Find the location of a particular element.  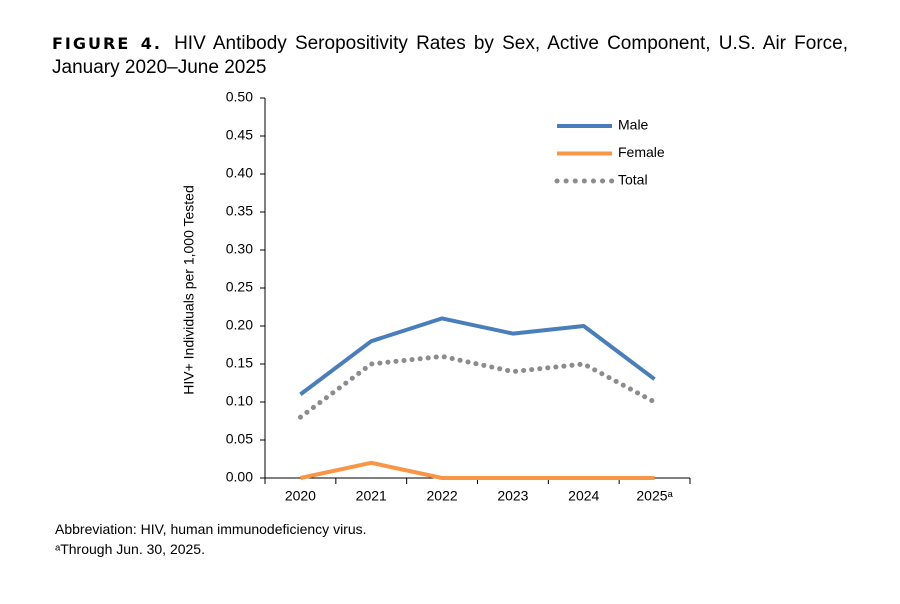

legend-label: Male is located at coordinates (633, 125).